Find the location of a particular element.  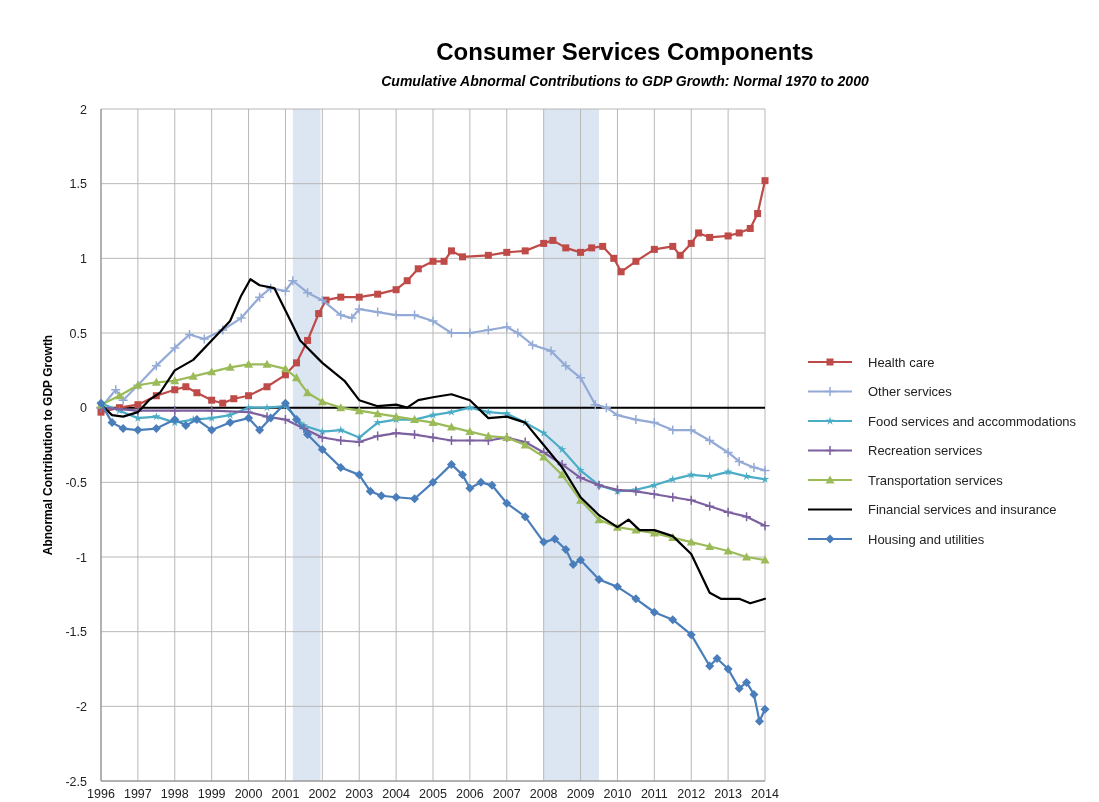

legend-label: Recreation services is located at coordinates (925, 450).